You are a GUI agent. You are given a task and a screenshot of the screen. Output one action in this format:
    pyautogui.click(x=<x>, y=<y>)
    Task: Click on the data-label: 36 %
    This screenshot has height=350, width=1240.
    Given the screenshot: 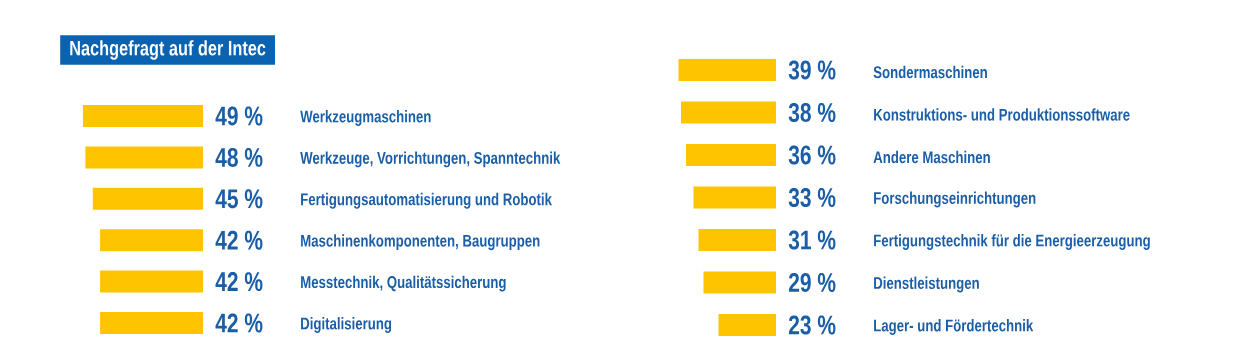 What is the action you would take?
    pyautogui.click(x=812, y=155)
    